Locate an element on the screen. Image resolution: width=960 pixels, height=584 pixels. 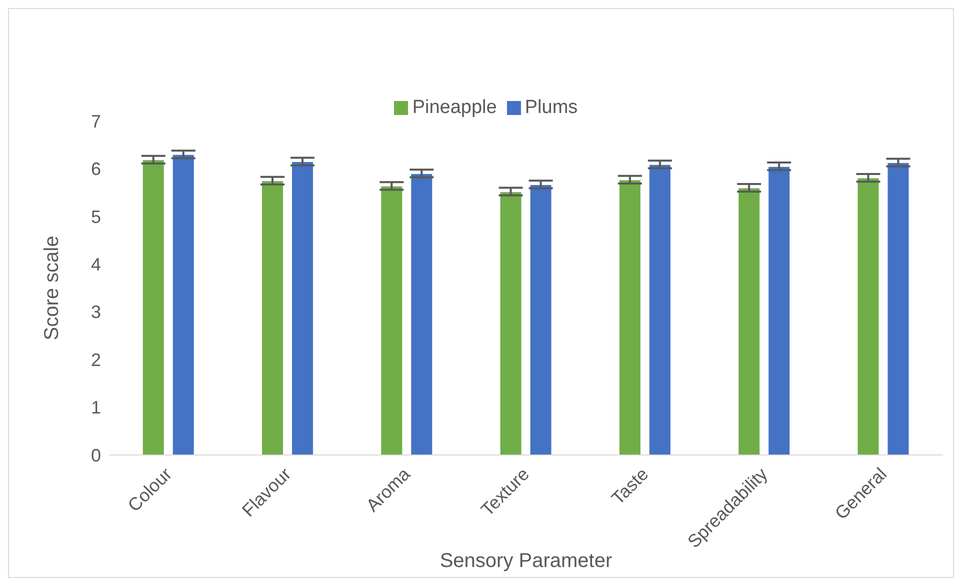
y-tick-label: 5 is located at coordinates (95, 216).